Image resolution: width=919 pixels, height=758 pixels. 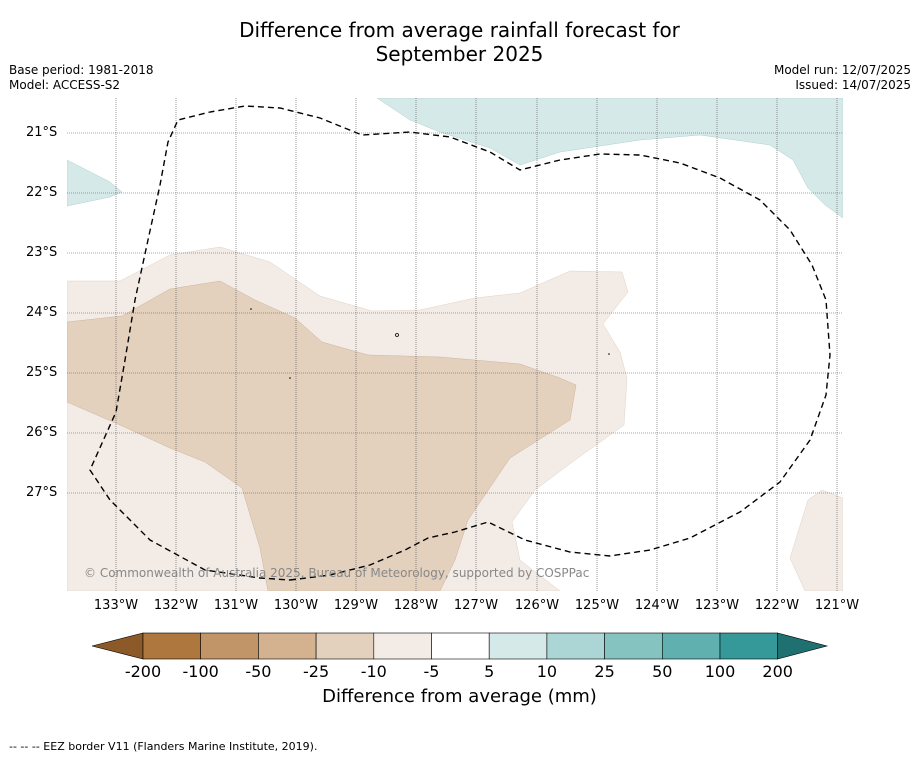 I want to click on longitude-label: 129°W, so click(x=356, y=605).